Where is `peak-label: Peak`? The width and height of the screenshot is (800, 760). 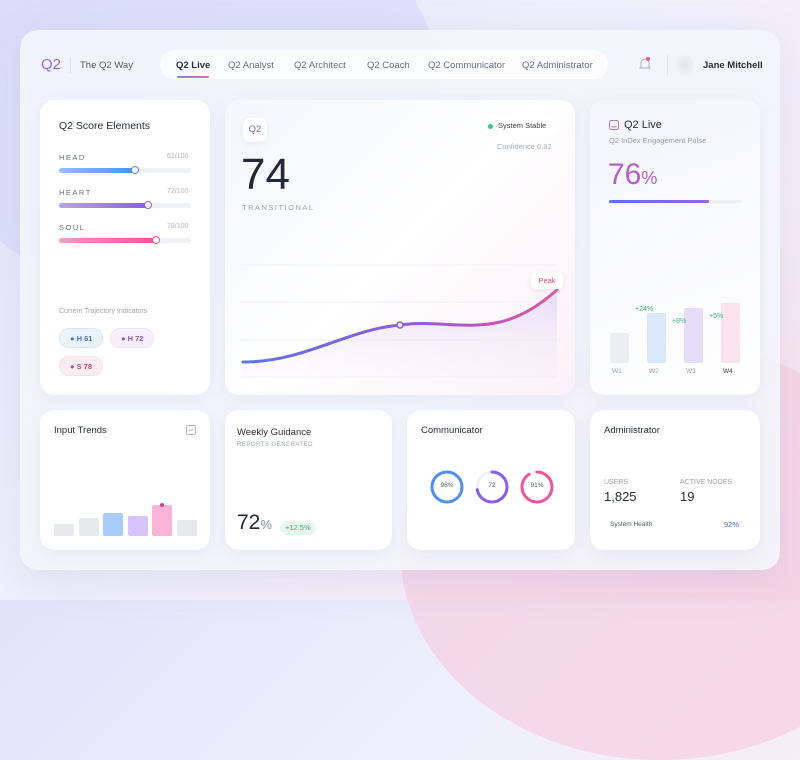 peak-label: Peak is located at coordinates (547, 280).